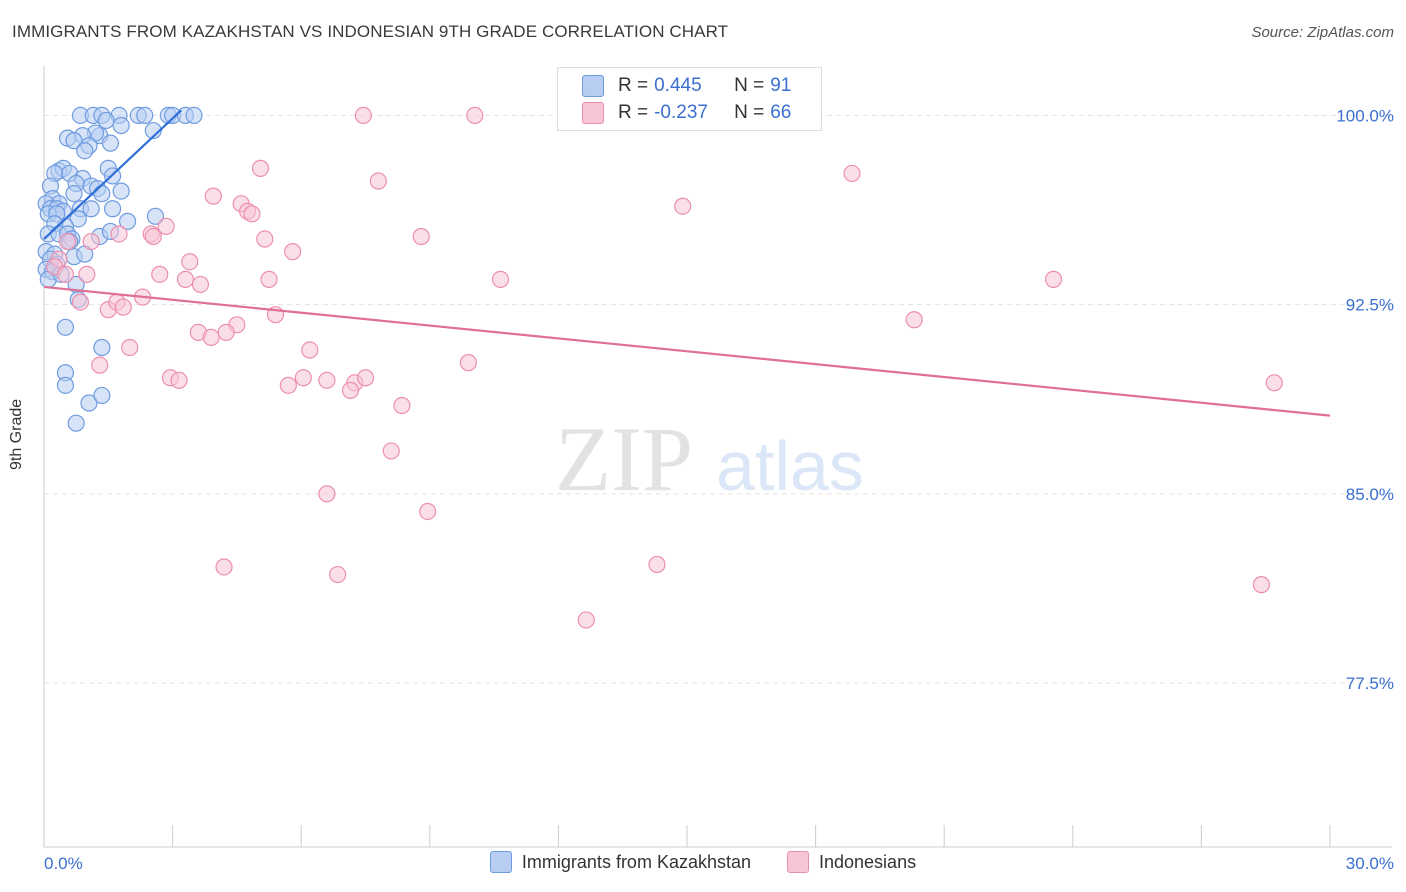 This screenshot has height=892, width=1406. I want to click on r-value: -0.237, so click(681, 112).